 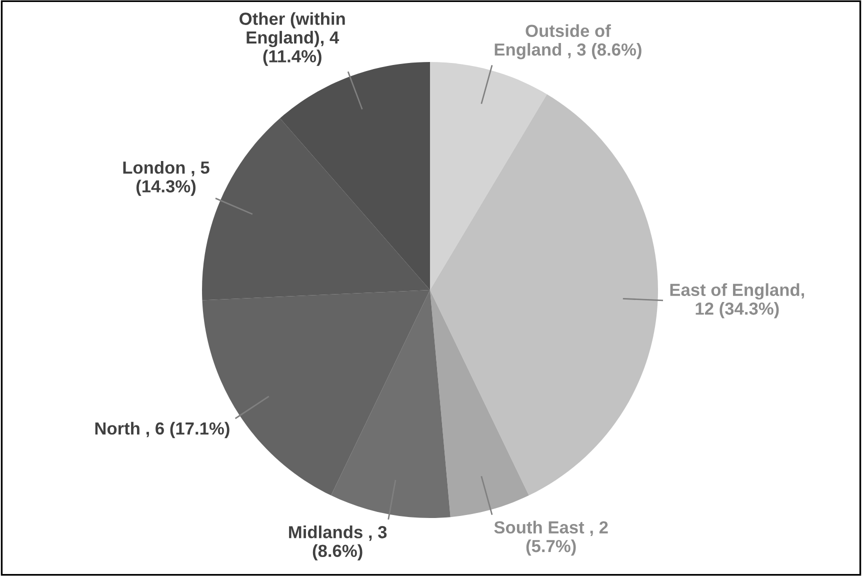 I want to click on slice-label: Outside of England , 3 (8.6%), so click(x=568, y=42).